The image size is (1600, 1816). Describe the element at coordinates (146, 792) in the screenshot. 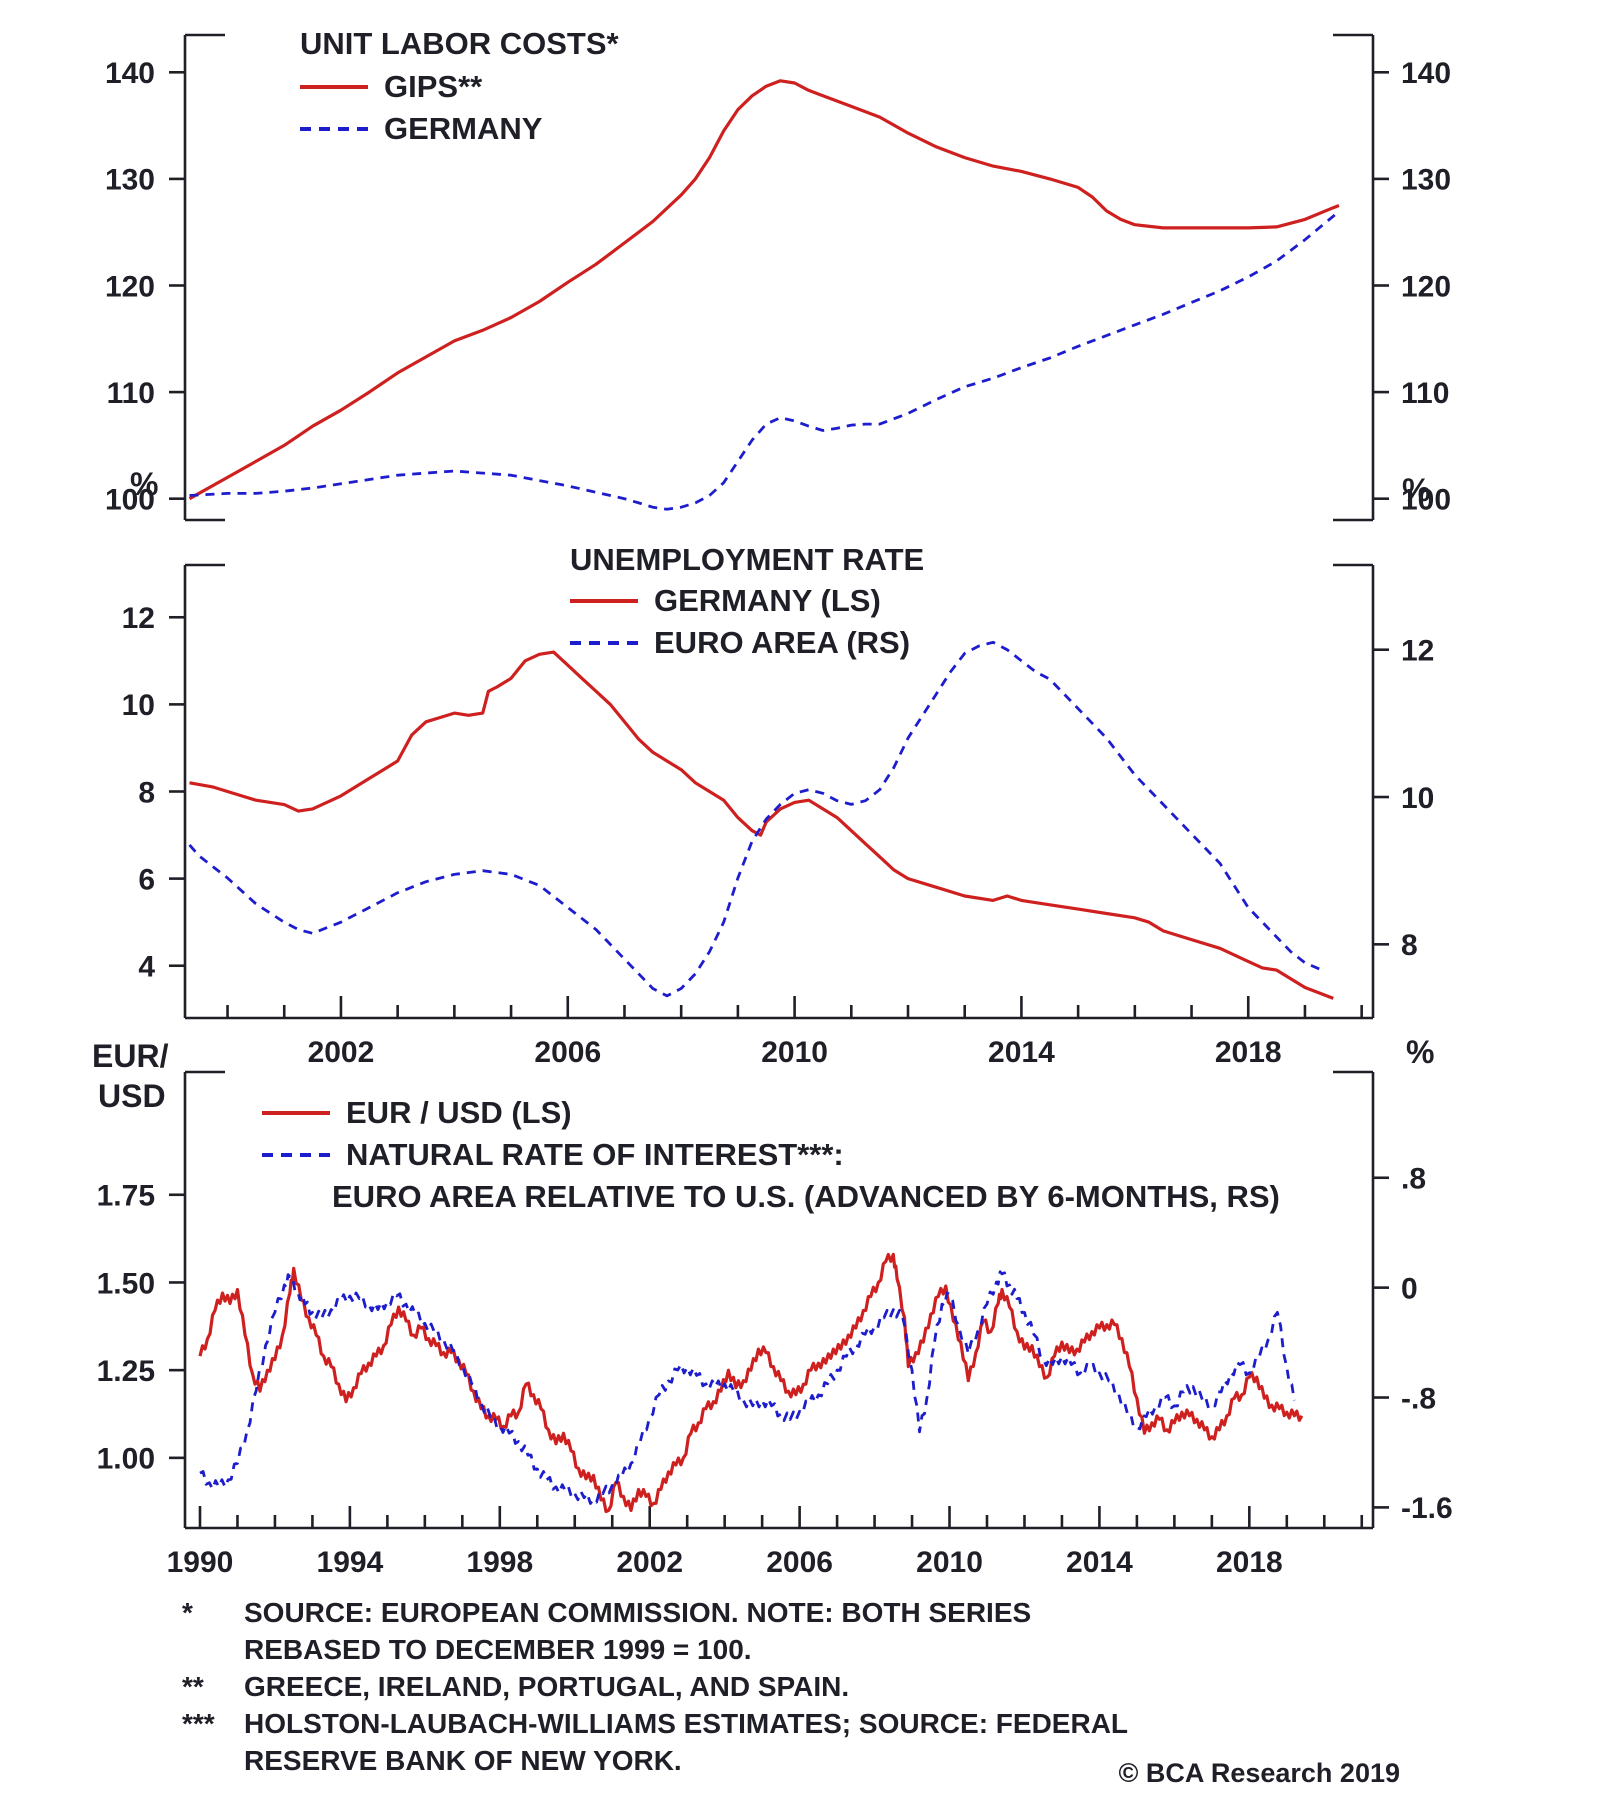

I see `y-tick-label-left: 8` at that location.